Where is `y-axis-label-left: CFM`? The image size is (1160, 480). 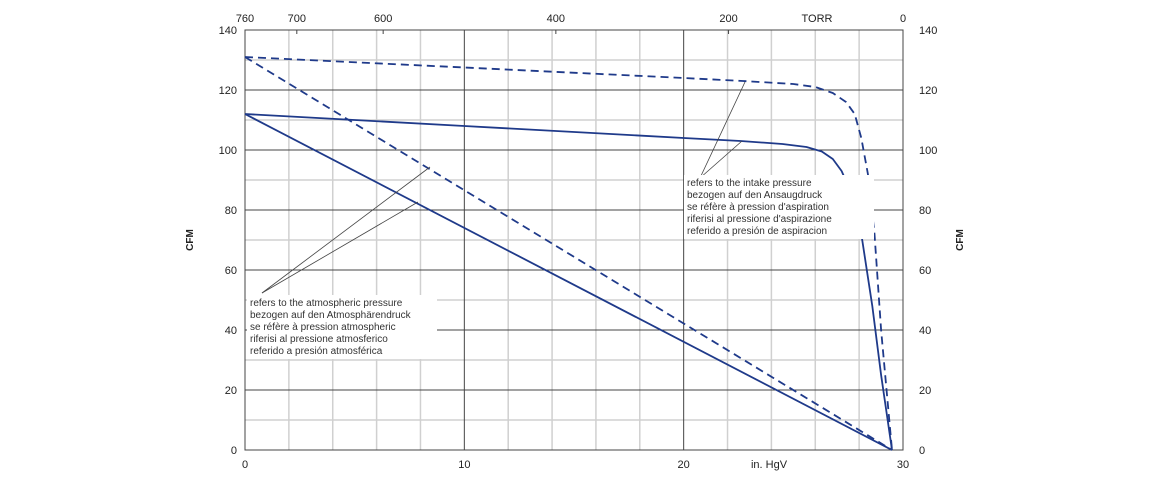 y-axis-label-left: CFM is located at coordinates (190, 240).